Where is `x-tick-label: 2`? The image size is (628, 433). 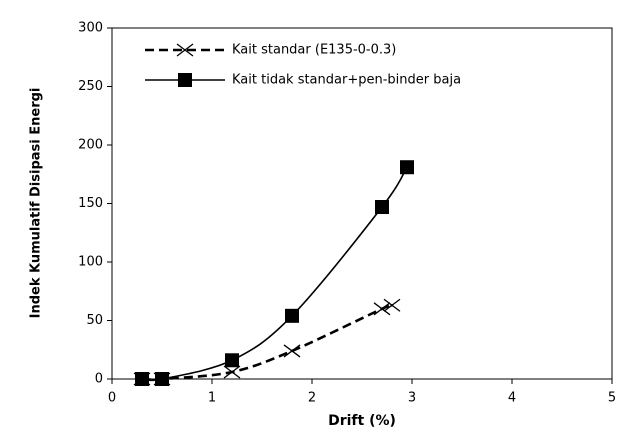 x-tick-label: 2 is located at coordinates (312, 398).